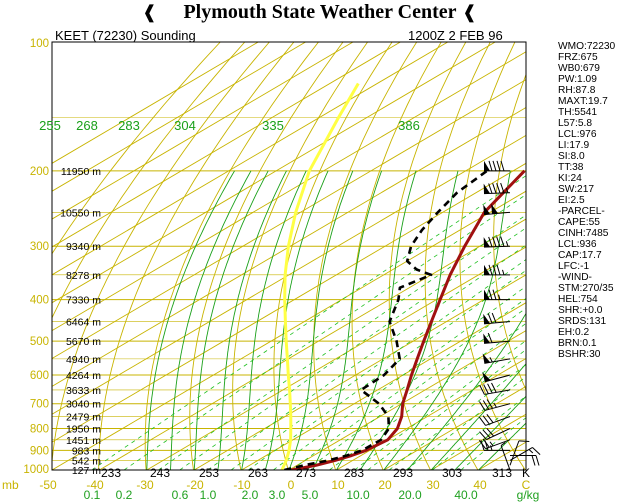 Image resolution: width=640 pixels, height=503 pixels. What do you see at coordinates (277, 495) in the screenshot?
I see `mixing-ratio-label: 3.0` at bounding box center [277, 495].